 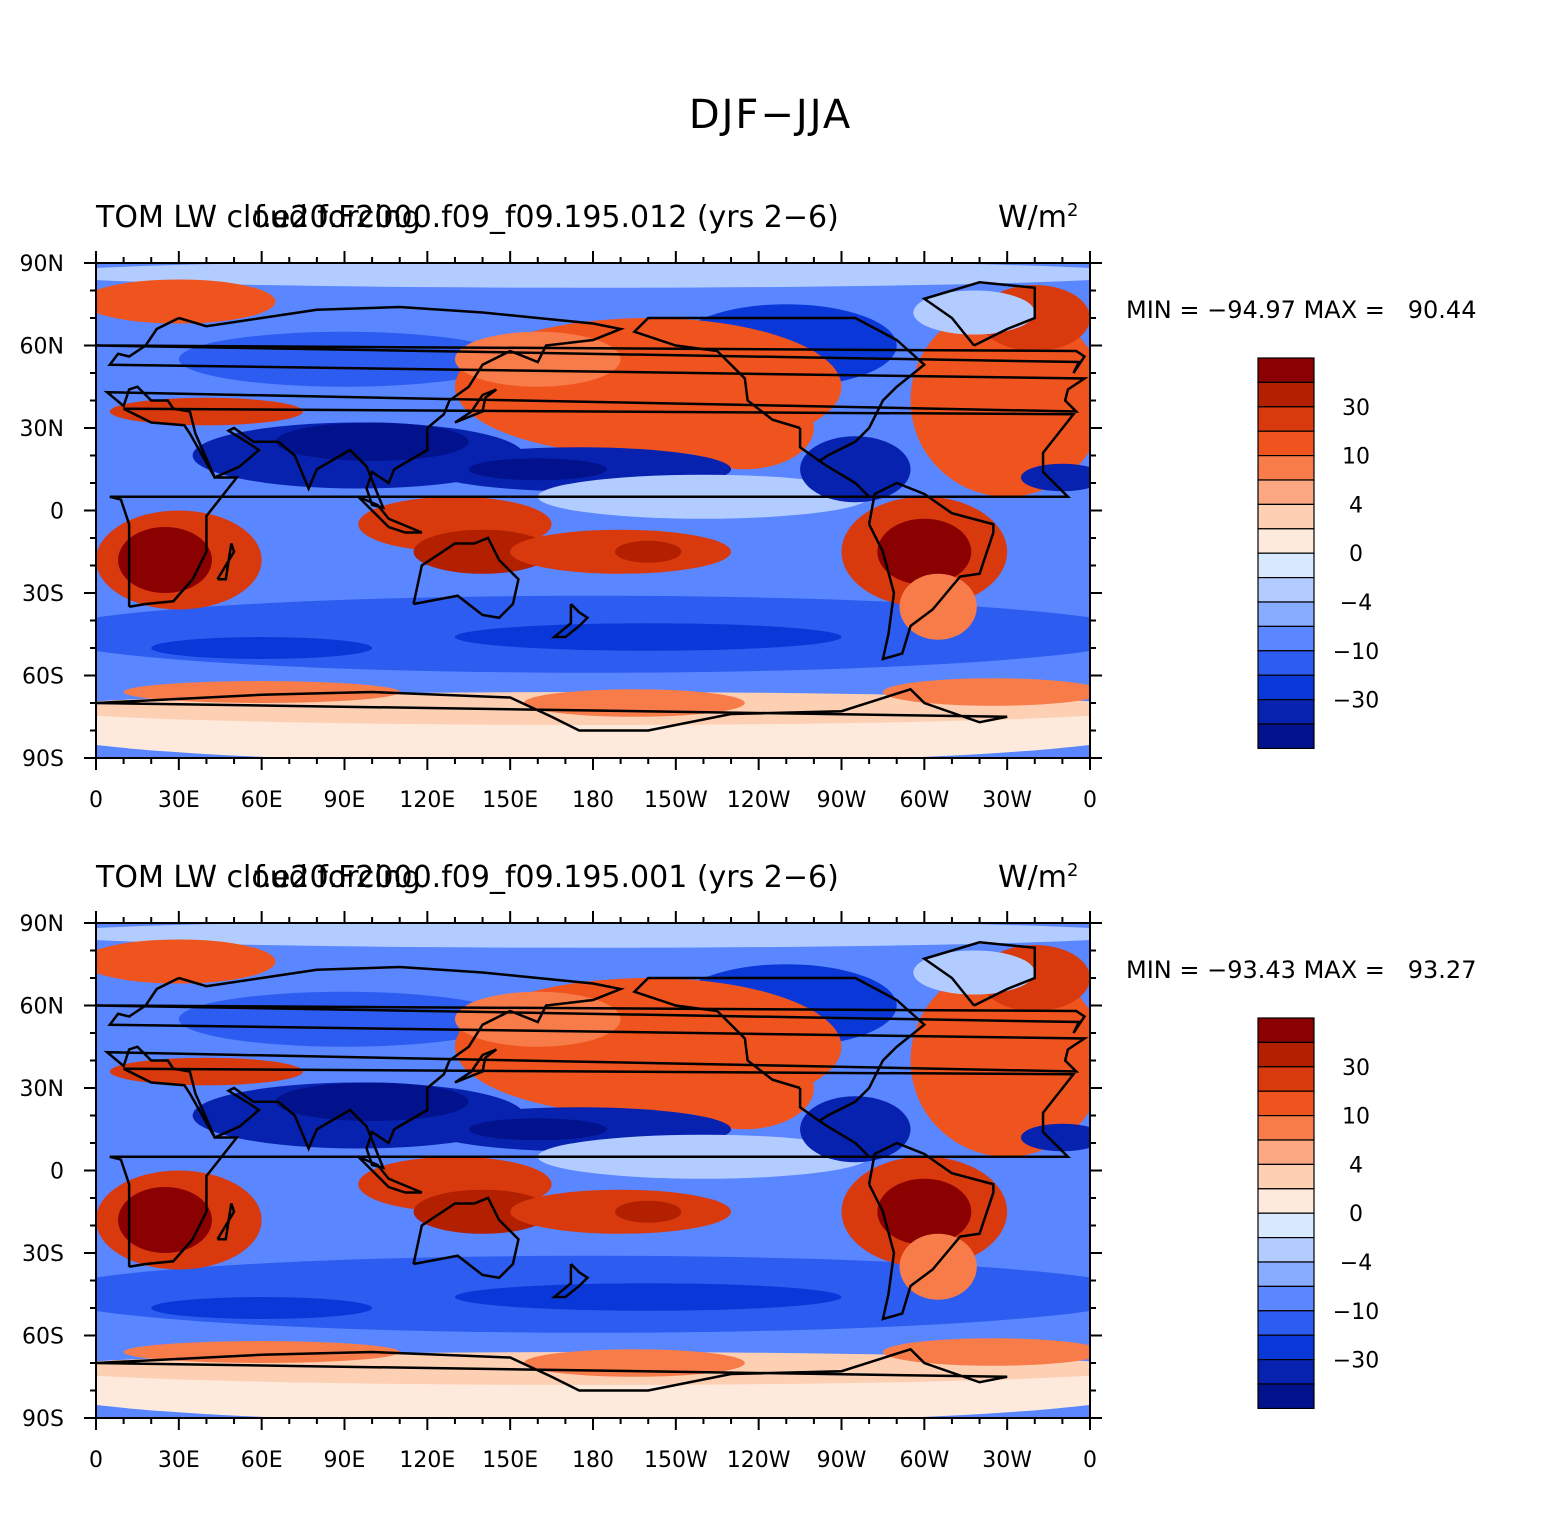 What do you see at coordinates (42, 429) in the screenshot?
I see `lat-tick-label: 30N` at bounding box center [42, 429].